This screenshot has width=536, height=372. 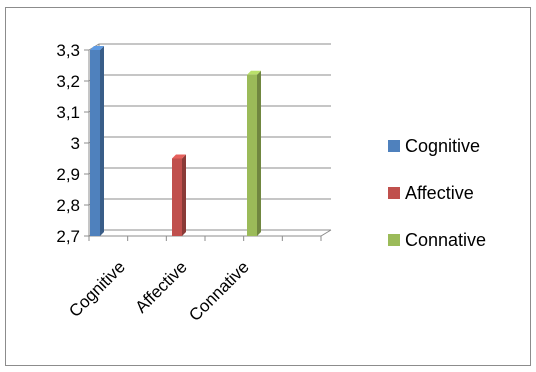 I want to click on y-tick-label: 2,9, so click(x=68, y=174).